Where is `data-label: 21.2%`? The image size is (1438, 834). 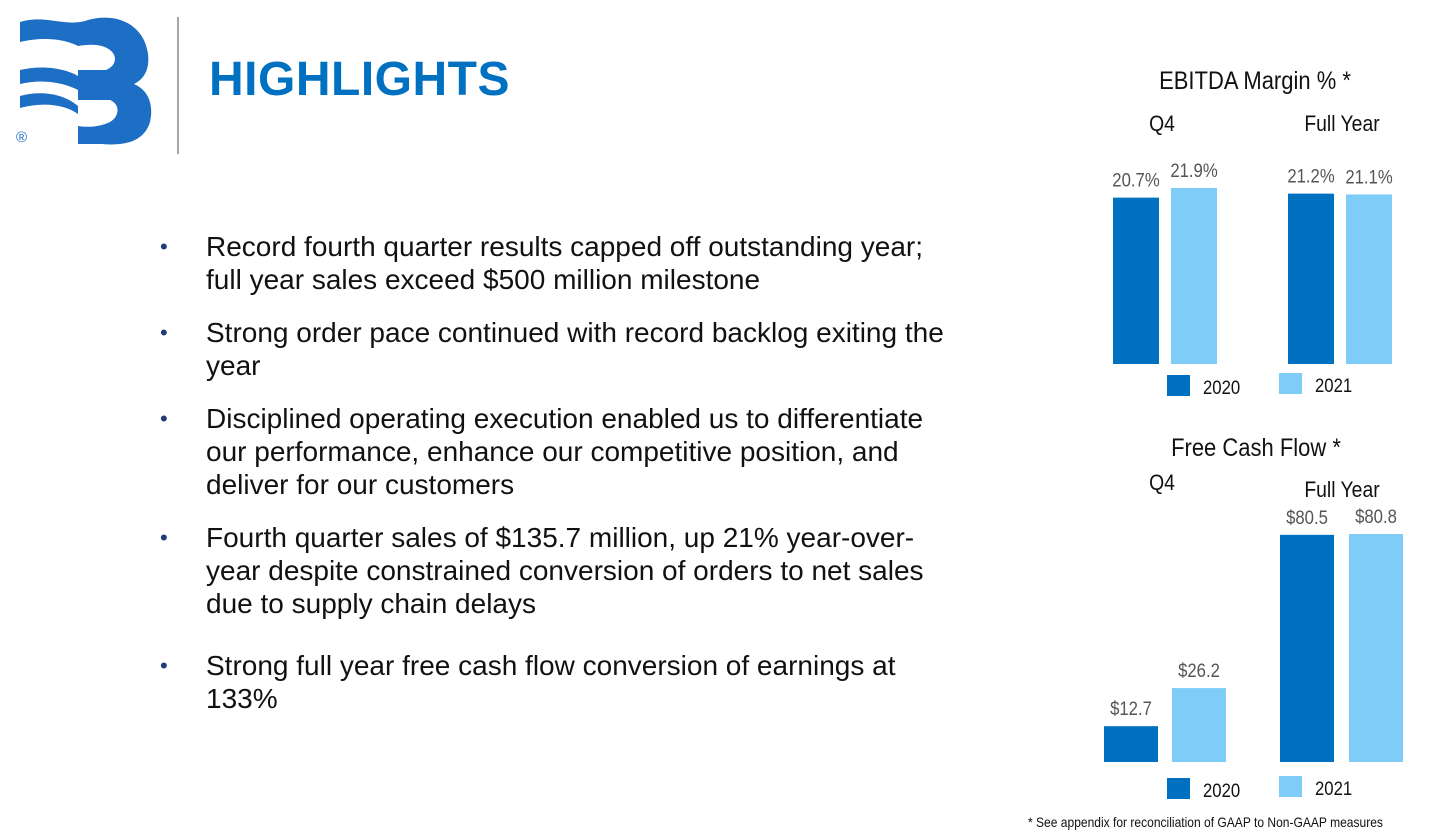 data-label: 21.2% is located at coordinates (1310, 176).